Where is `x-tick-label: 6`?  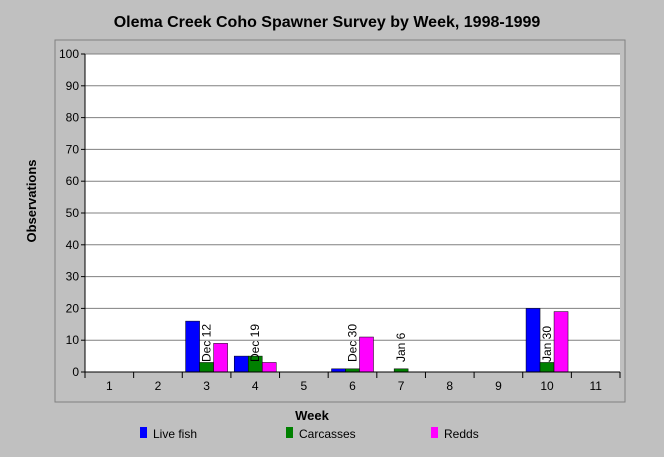 x-tick-label: 6 is located at coordinates (352, 386).